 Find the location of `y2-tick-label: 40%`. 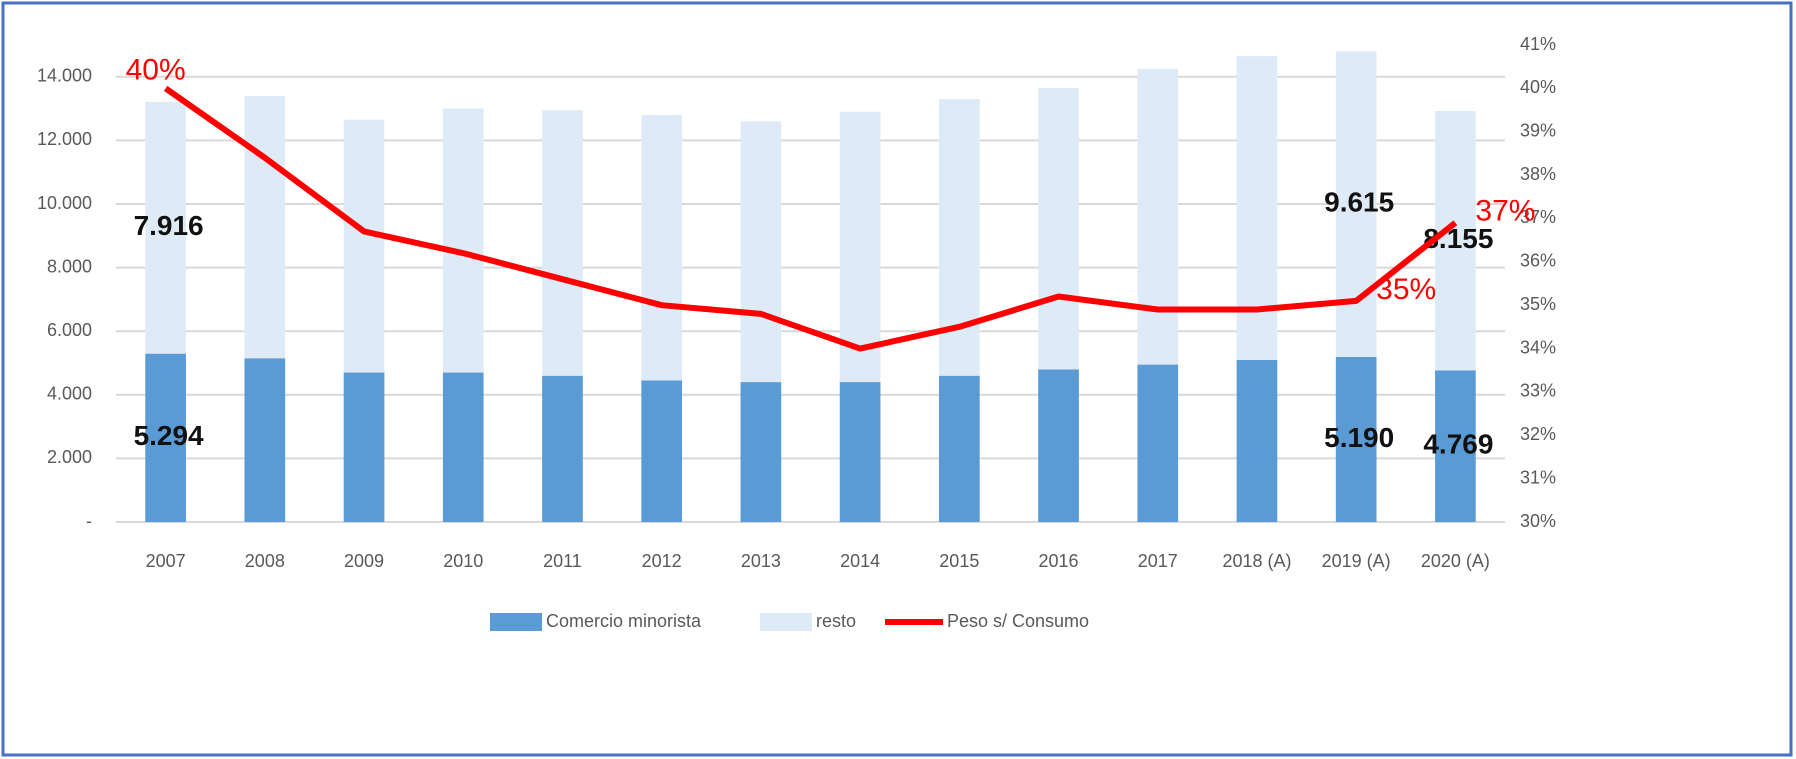

y2-tick-label: 40% is located at coordinates (1538, 87).